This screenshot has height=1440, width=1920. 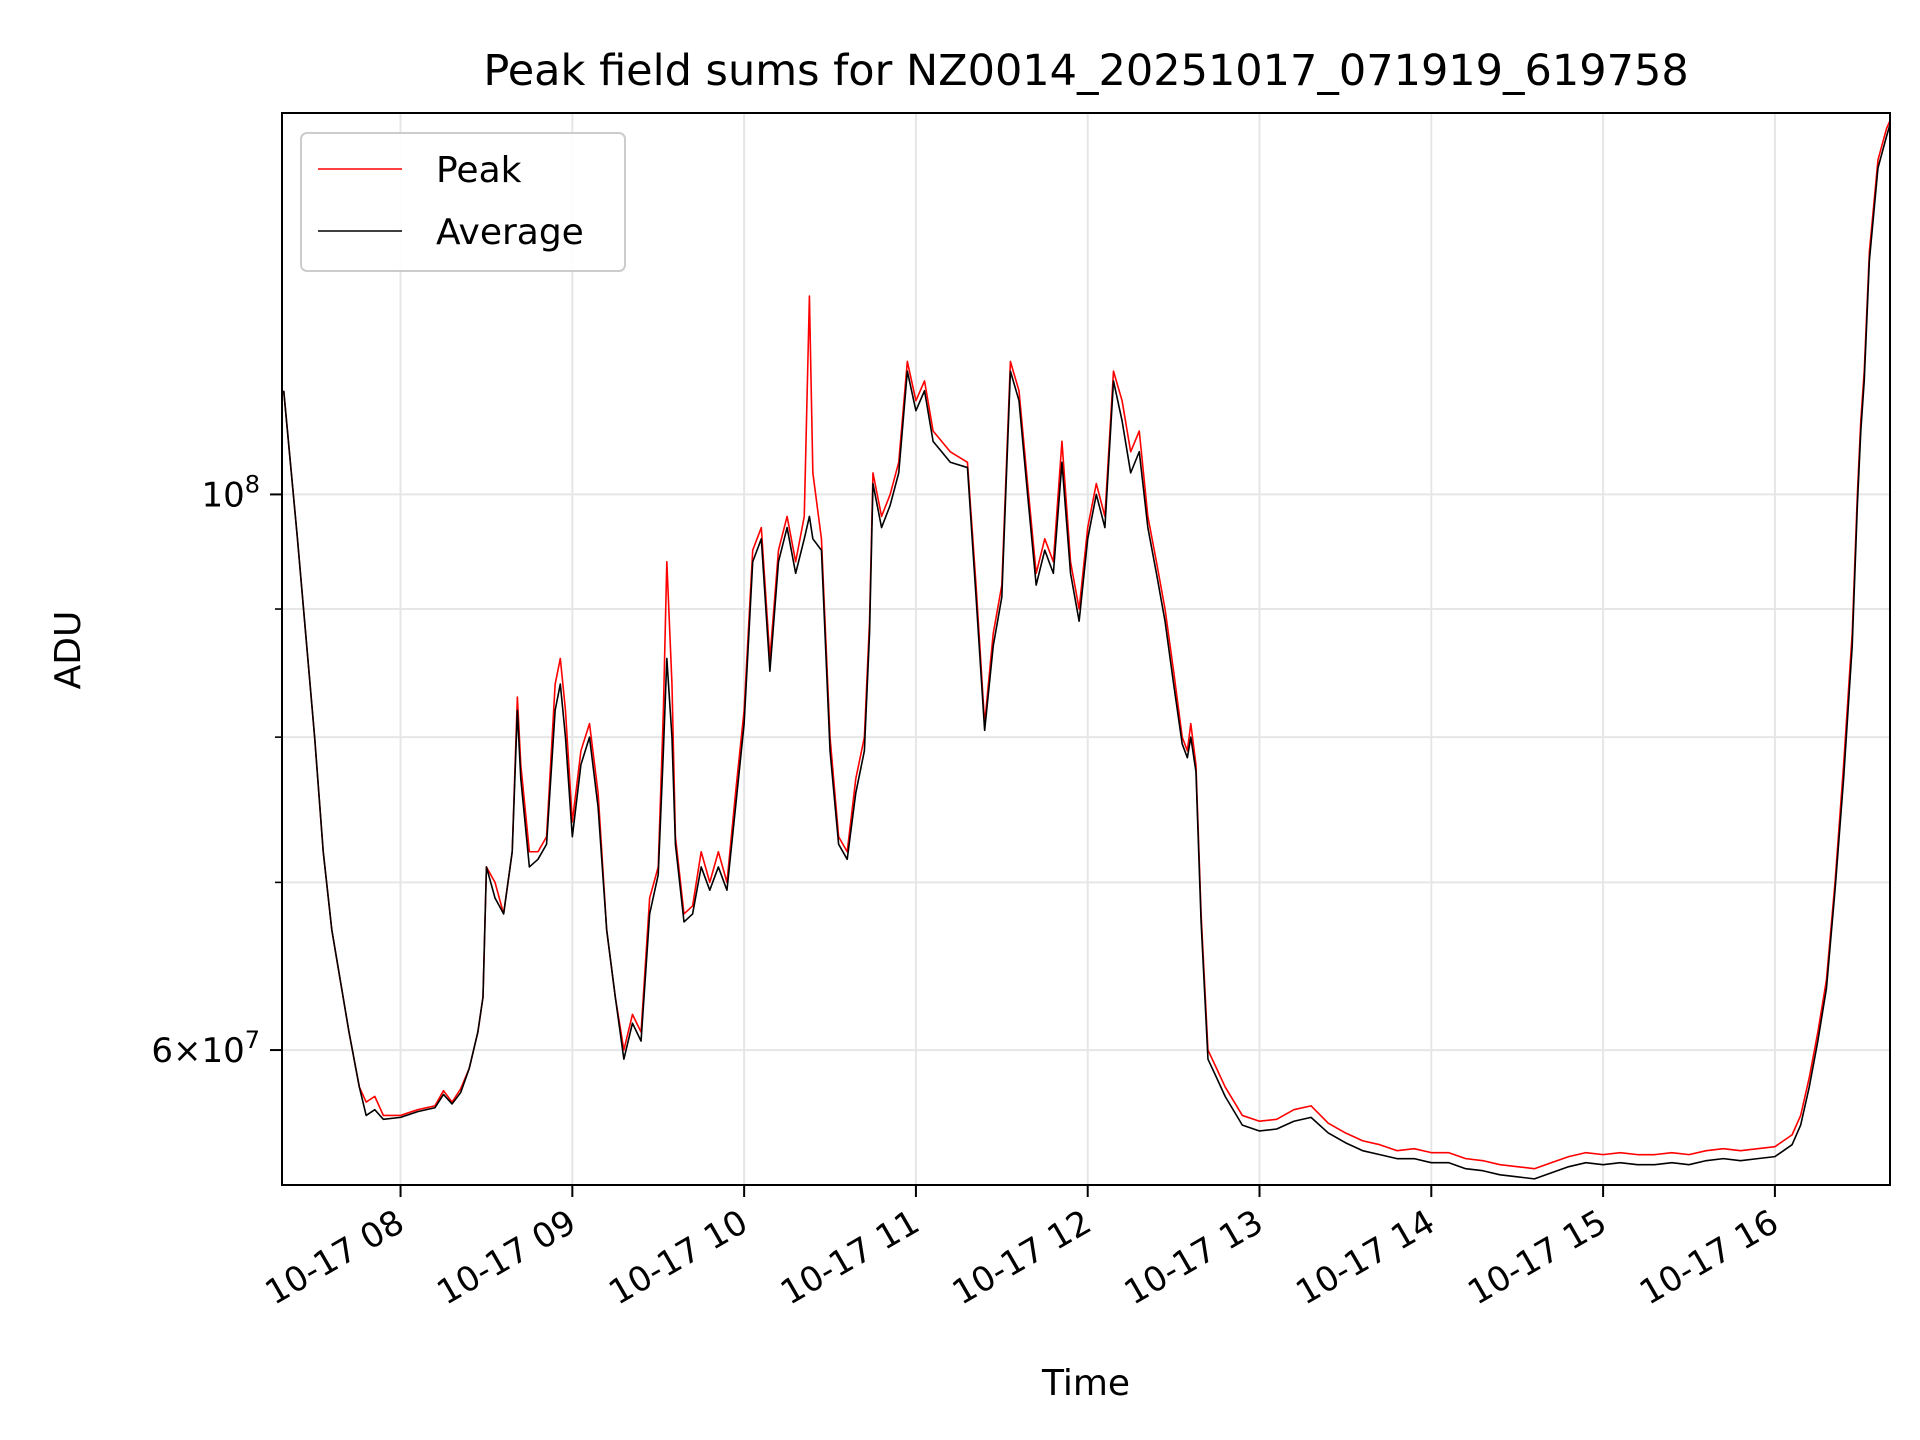 What do you see at coordinates (510, 232) in the screenshot?
I see `legend-label-average: Average` at bounding box center [510, 232].